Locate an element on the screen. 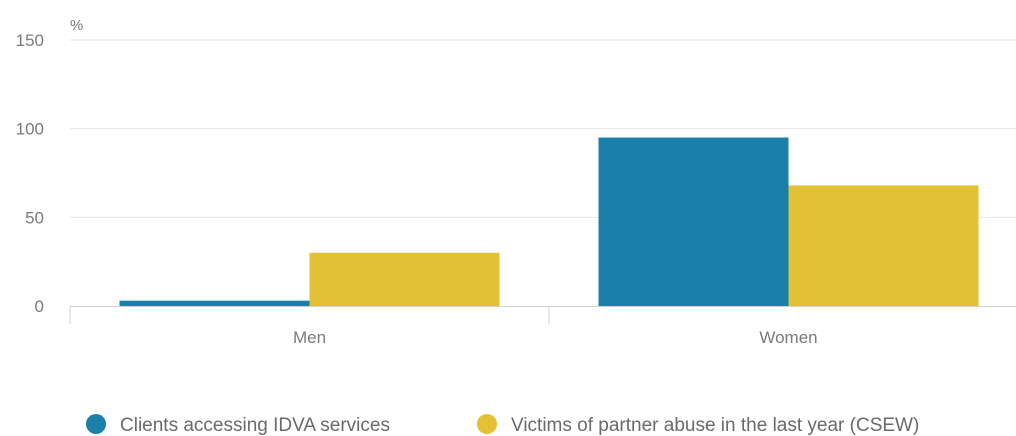 The image size is (1016, 436). x-axis-category-labels: Men Women is located at coordinates (555, 337).